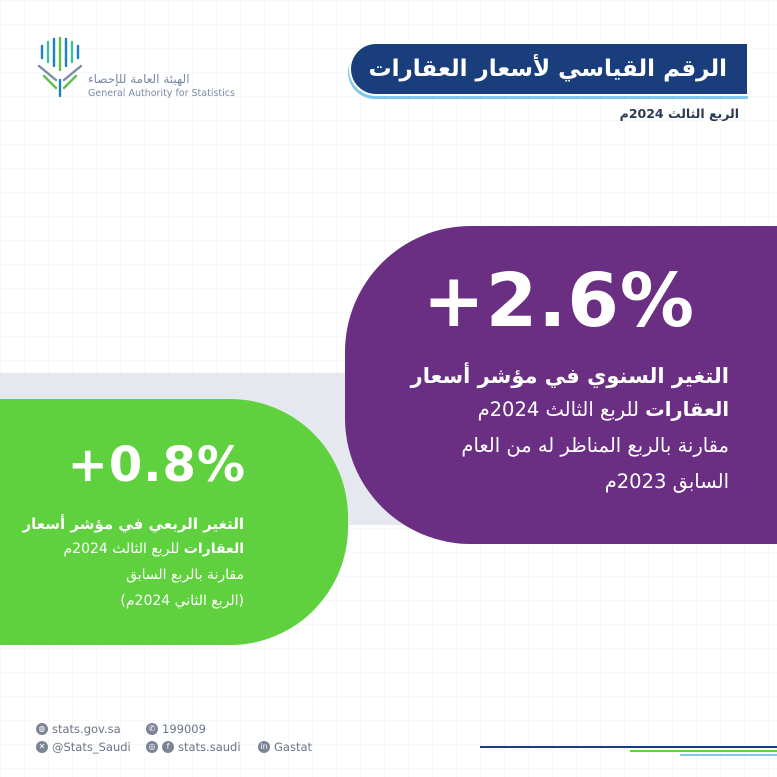 The width and height of the screenshot is (777, 777). I want to click on period-subtitle: الربع الثالث 2024م, so click(679, 113).